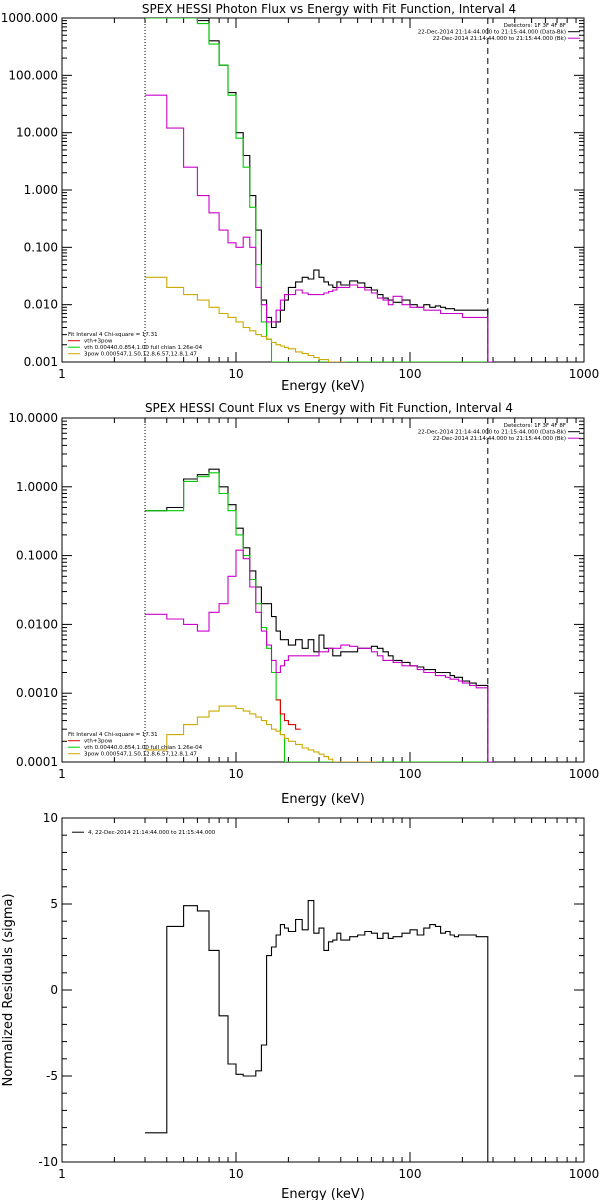 Image resolution: width=600 pixels, height=1200 pixels. I want to click on y-tick-label: 0.0100, so click(37, 624).